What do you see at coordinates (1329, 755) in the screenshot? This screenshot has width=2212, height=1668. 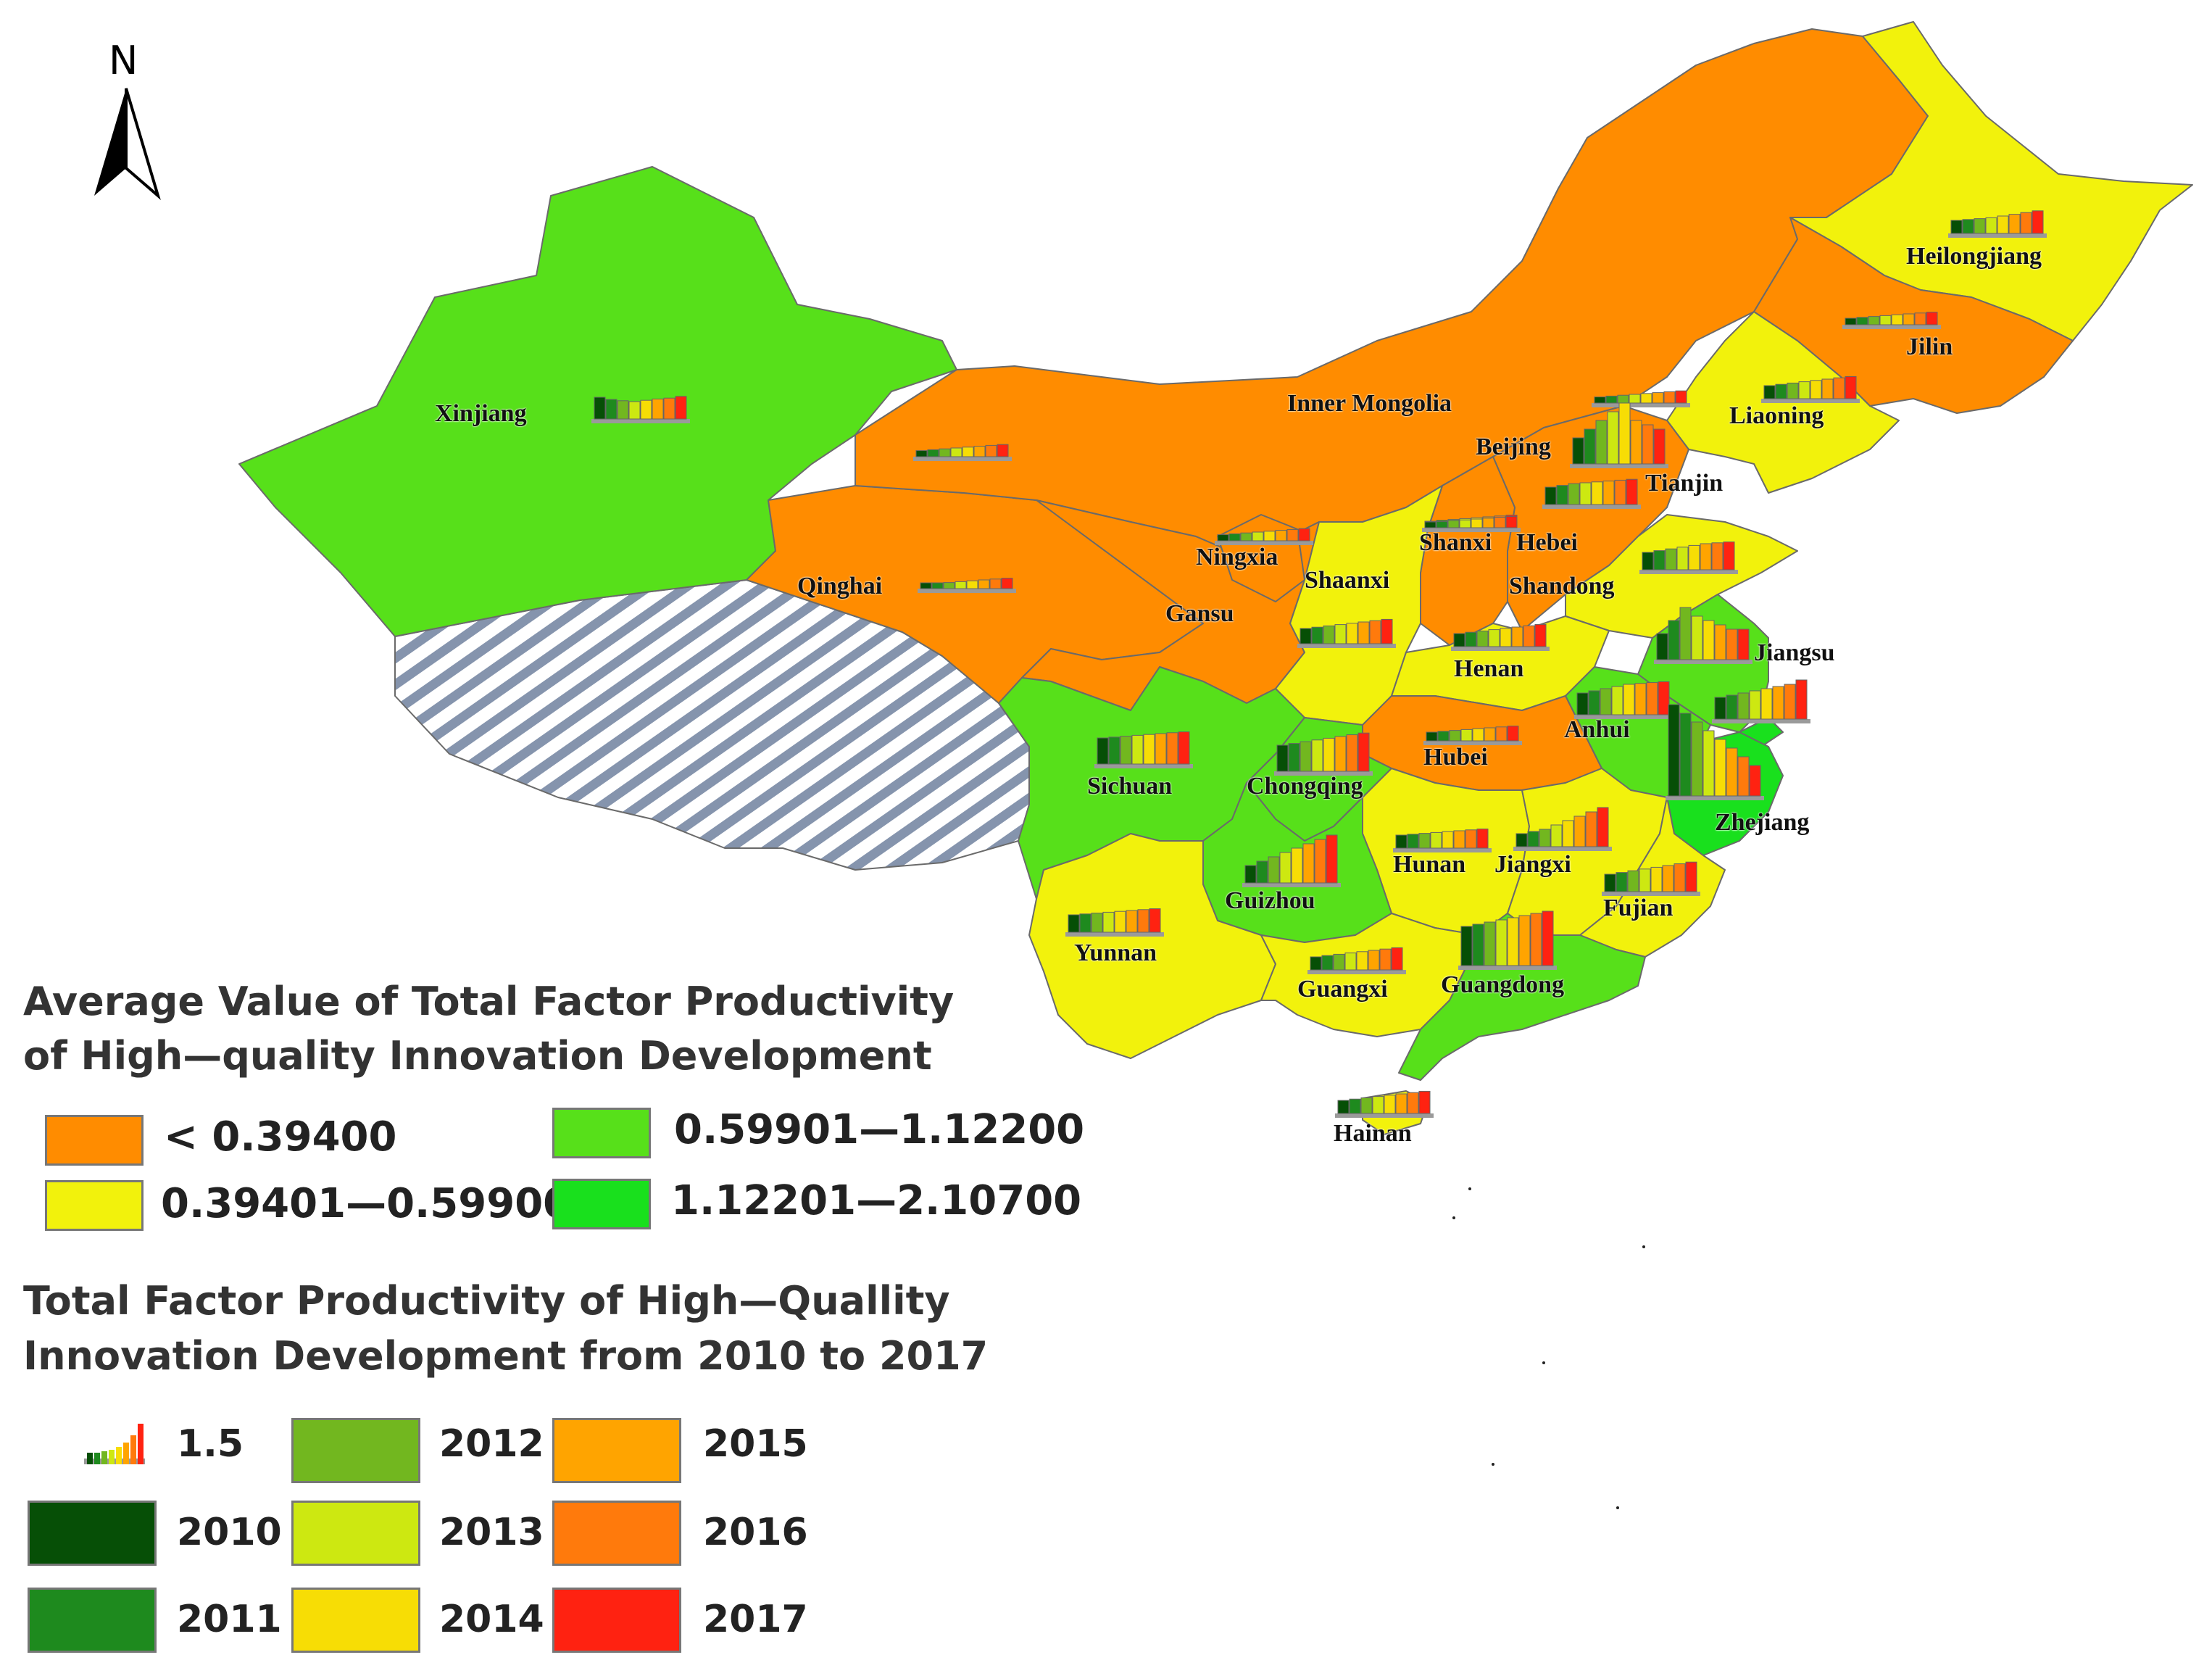 I see `mini-bar-chongqing-2014` at bounding box center [1329, 755].